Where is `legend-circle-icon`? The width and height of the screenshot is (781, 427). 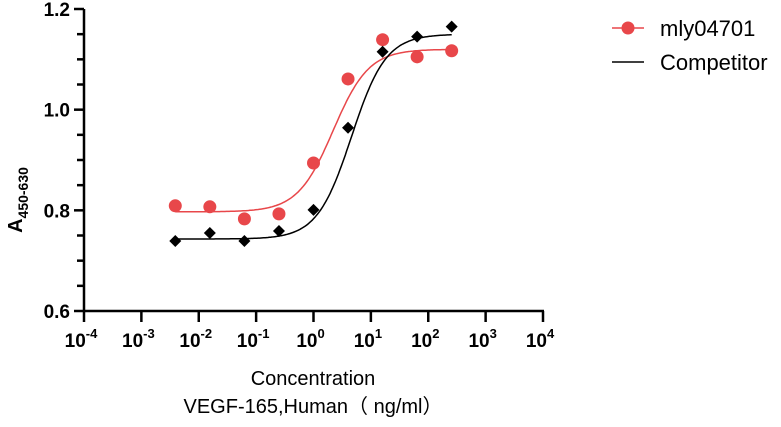
legend-circle-icon is located at coordinates (628, 28).